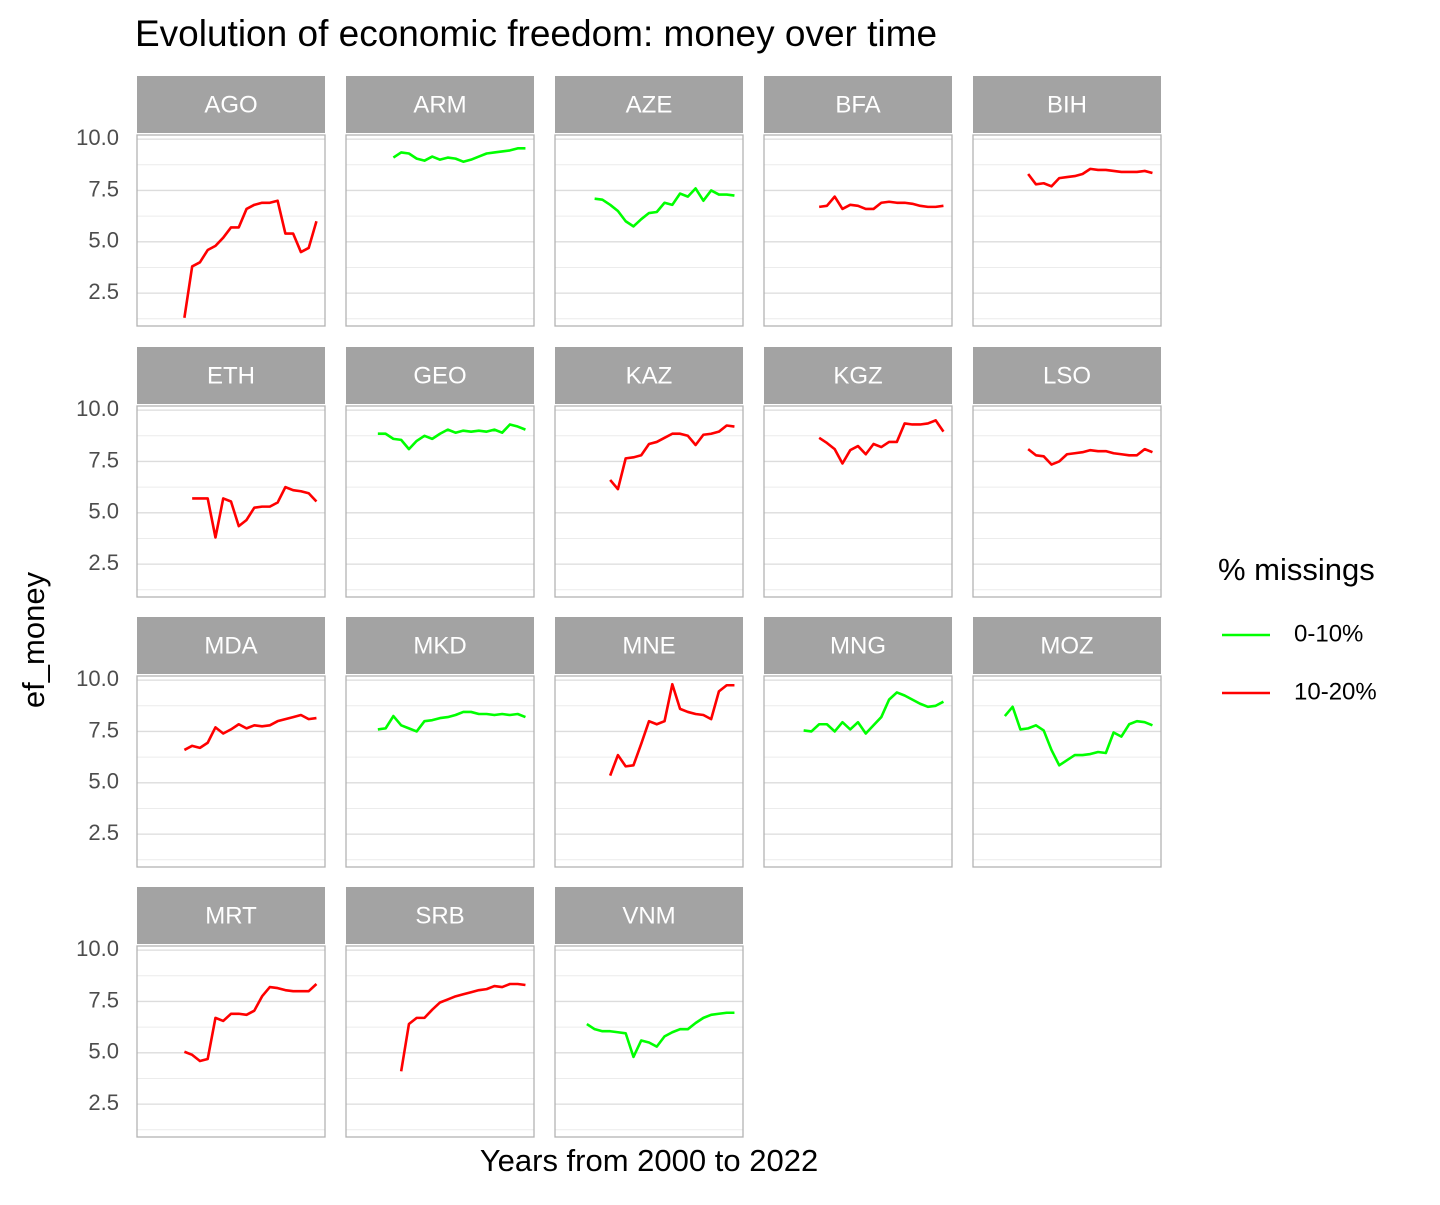 The width and height of the screenshot is (1440, 1205). I want to click on strip-label: AZE, so click(649, 104).